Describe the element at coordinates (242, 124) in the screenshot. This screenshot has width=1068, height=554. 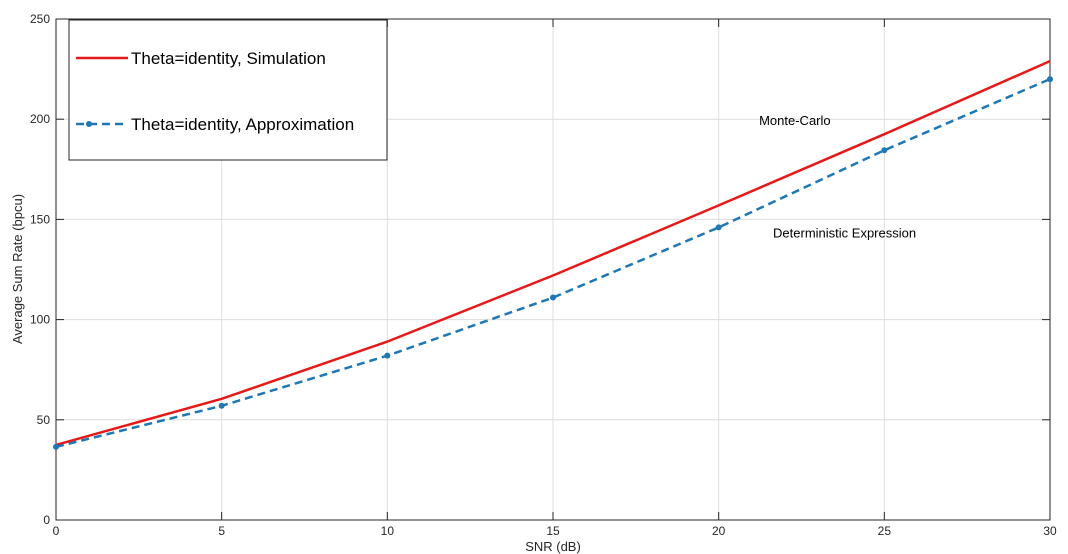
I see `legend-label-approximation: Theta=identity, Approximation` at that location.